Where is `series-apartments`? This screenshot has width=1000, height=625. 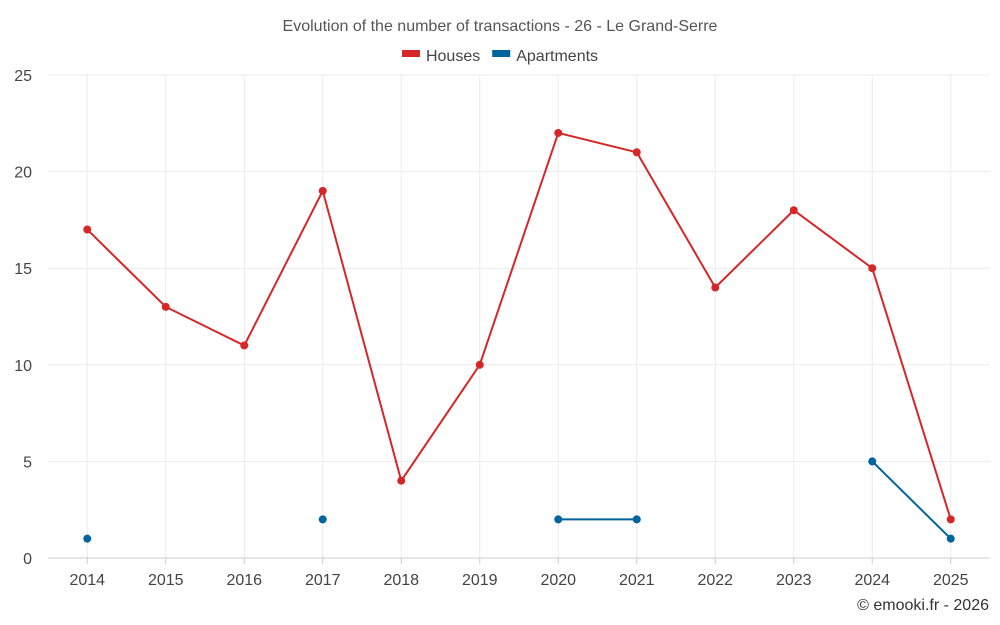 series-apartments is located at coordinates (519, 500).